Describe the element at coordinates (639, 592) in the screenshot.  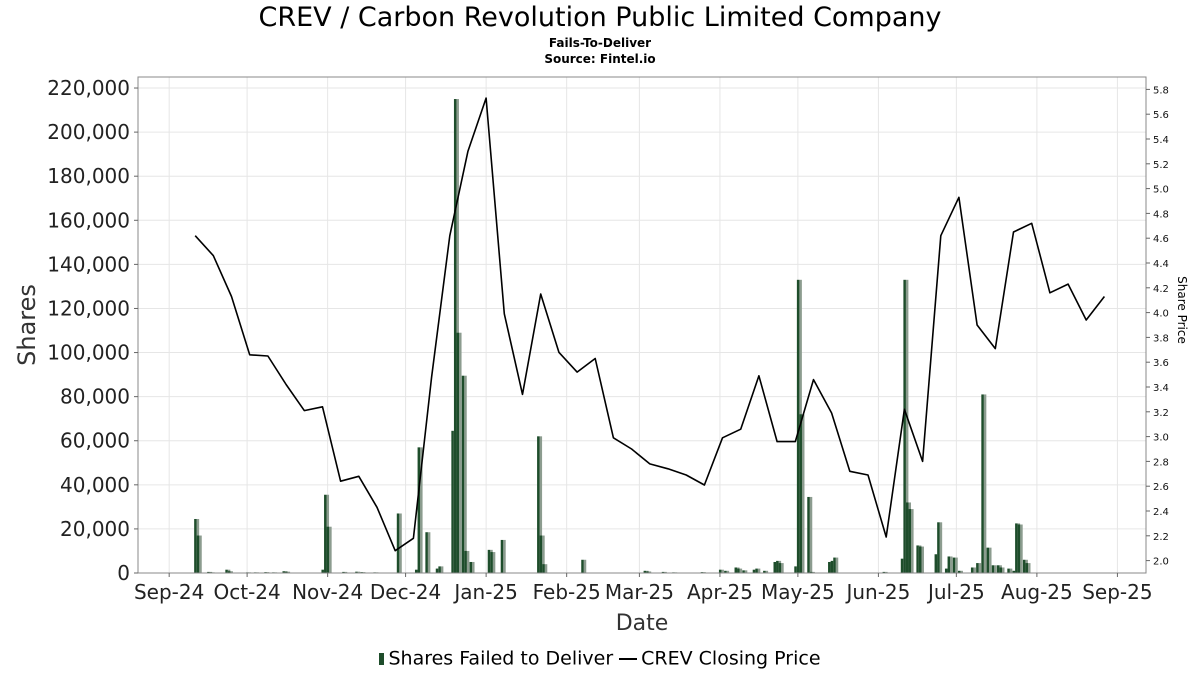
I see `x-tick-label: Mar-25` at that location.